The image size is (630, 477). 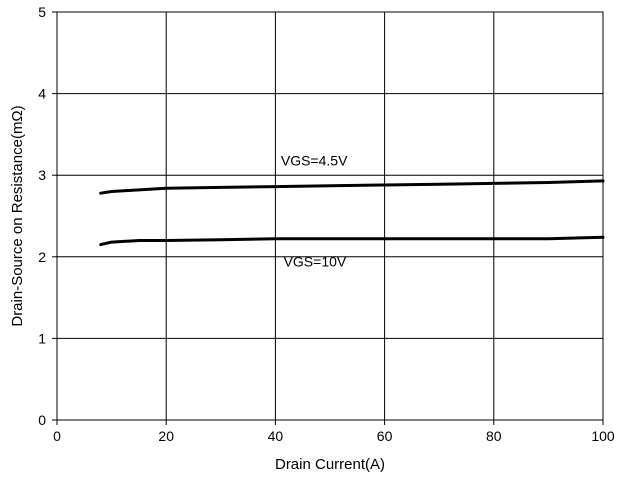 I want to click on y-tick-label: 1, so click(x=42, y=338).